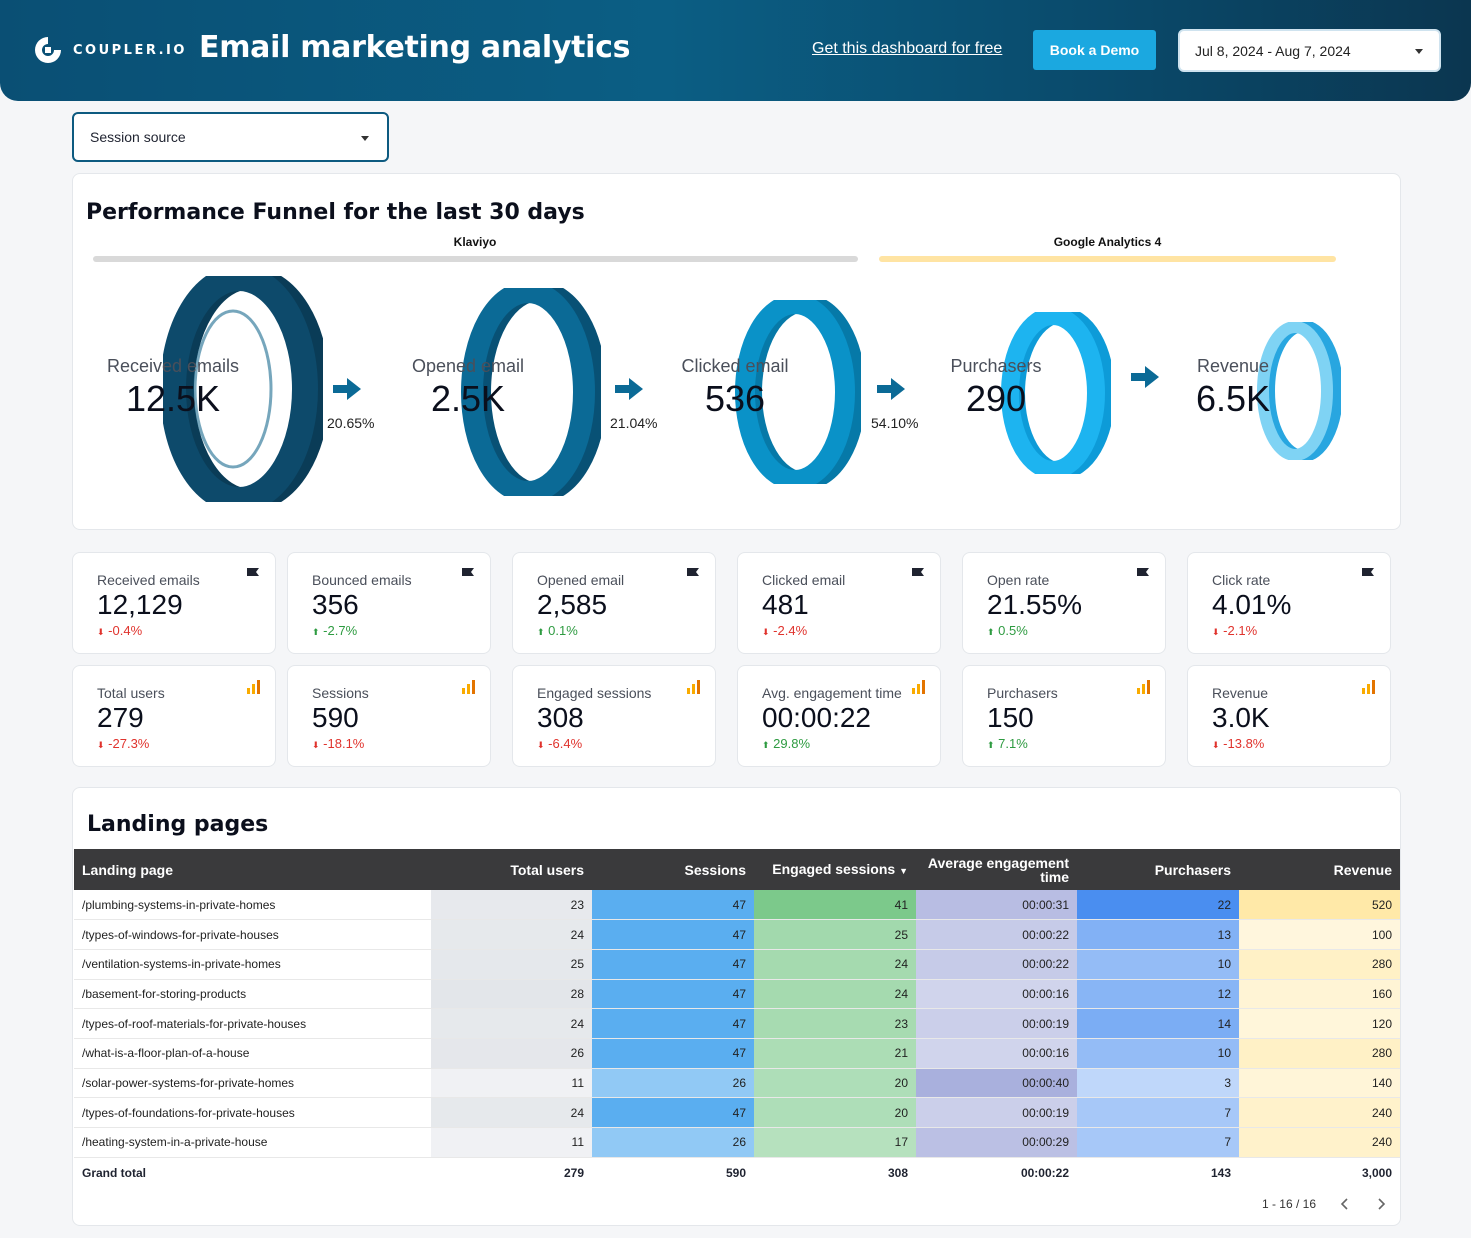 The width and height of the screenshot is (1471, 1238). Describe the element at coordinates (1107, 242) in the screenshot. I see `source-label-ga4: Google Analytics 4` at that location.